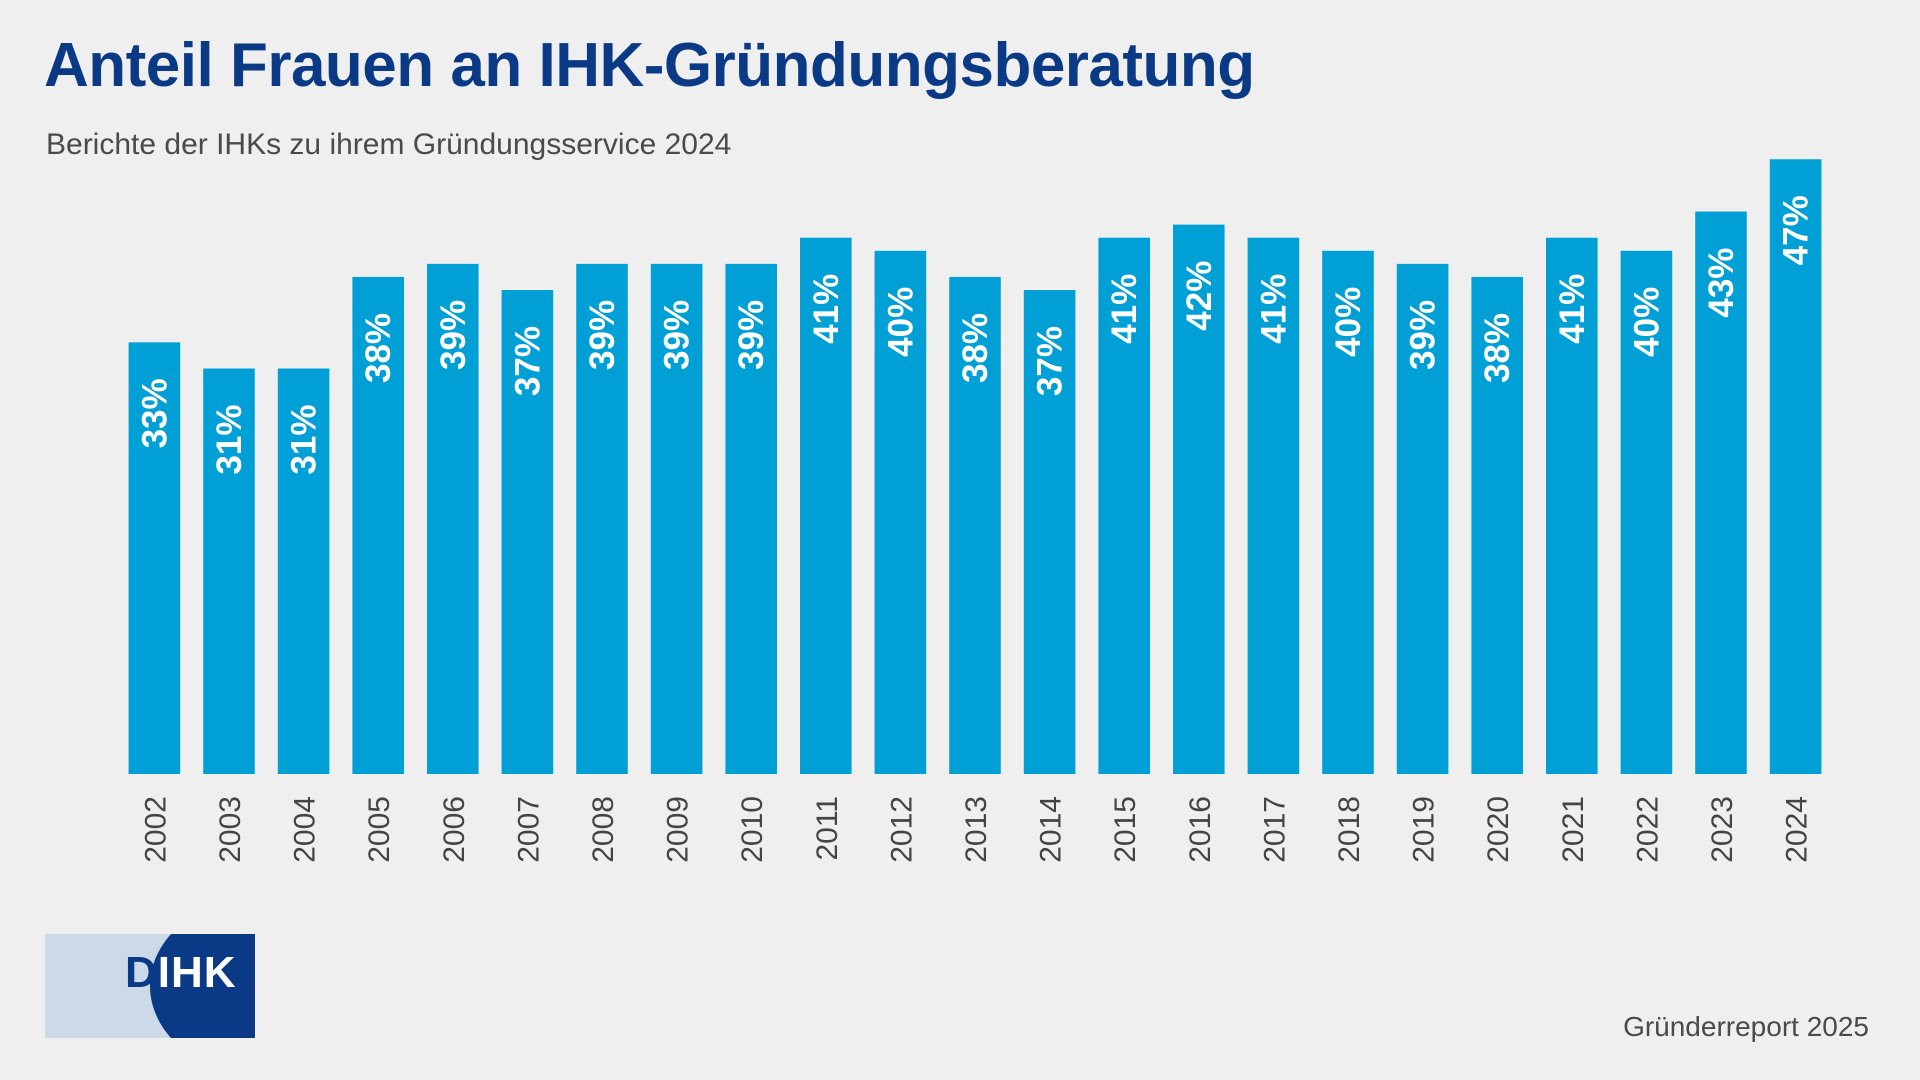 The height and width of the screenshot is (1080, 1920). What do you see at coordinates (154, 413) in the screenshot?
I see `data-label-2002: 33%` at bounding box center [154, 413].